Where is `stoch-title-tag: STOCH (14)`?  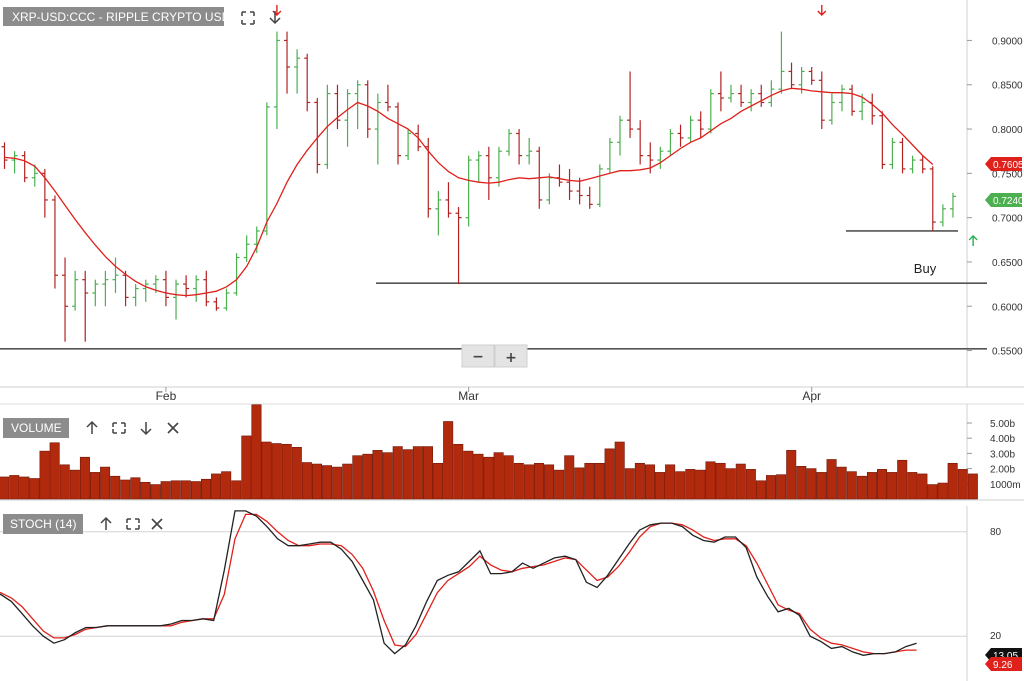 stoch-title-tag: STOCH (14) is located at coordinates (43, 524).